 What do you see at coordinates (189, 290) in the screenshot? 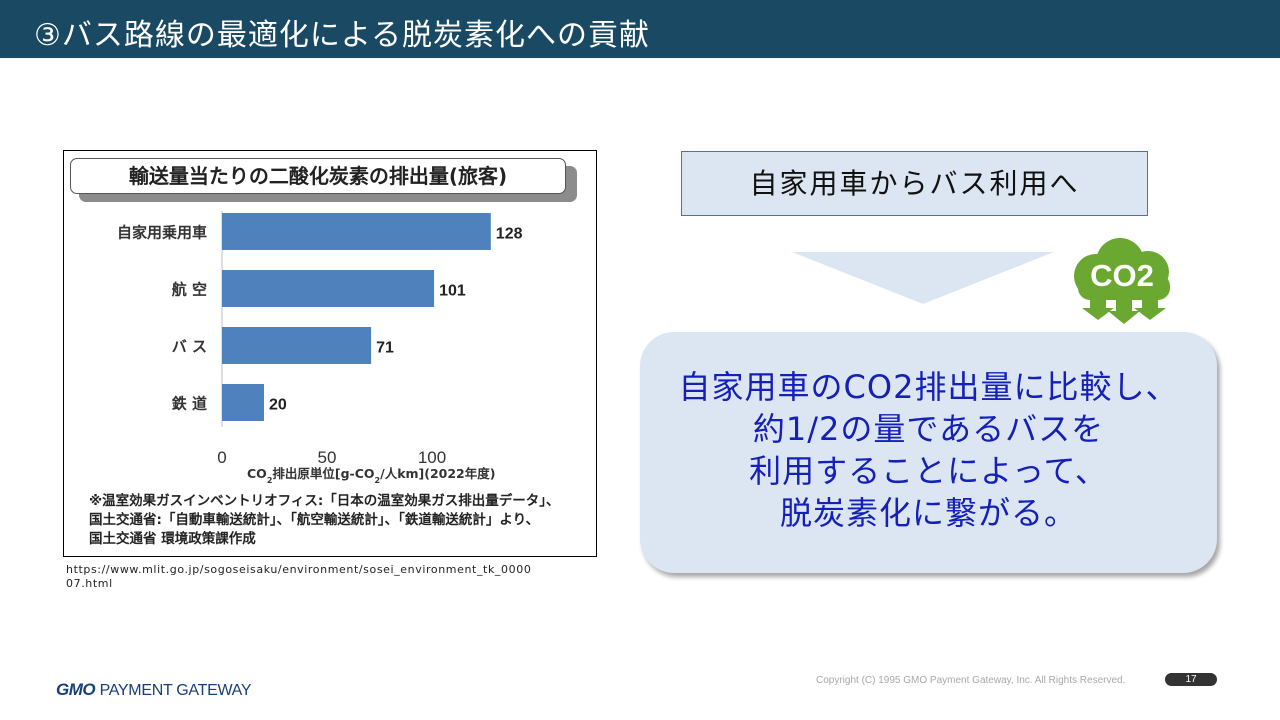
I see `category-label: 航 空` at bounding box center [189, 290].